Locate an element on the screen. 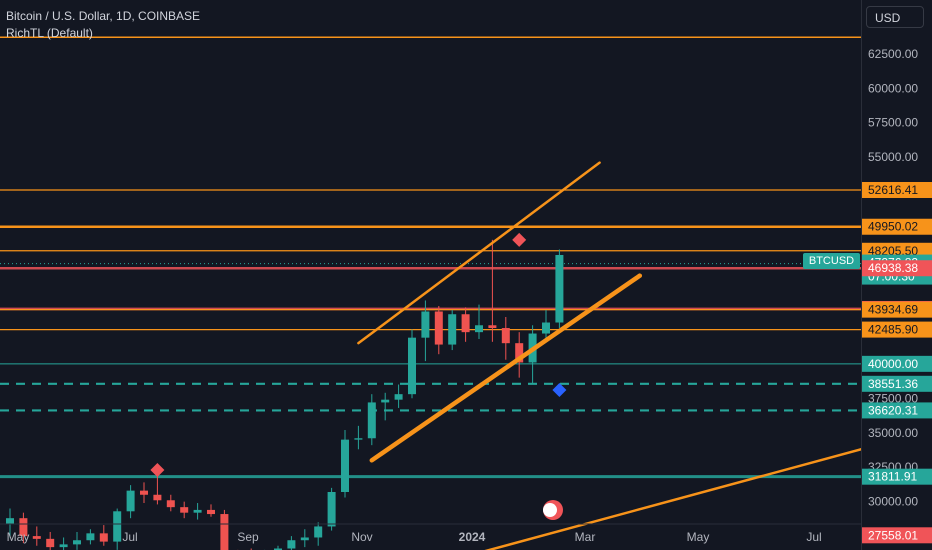 The image size is (932, 550). price-badge-label-6: 43934.69 is located at coordinates (893, 310).